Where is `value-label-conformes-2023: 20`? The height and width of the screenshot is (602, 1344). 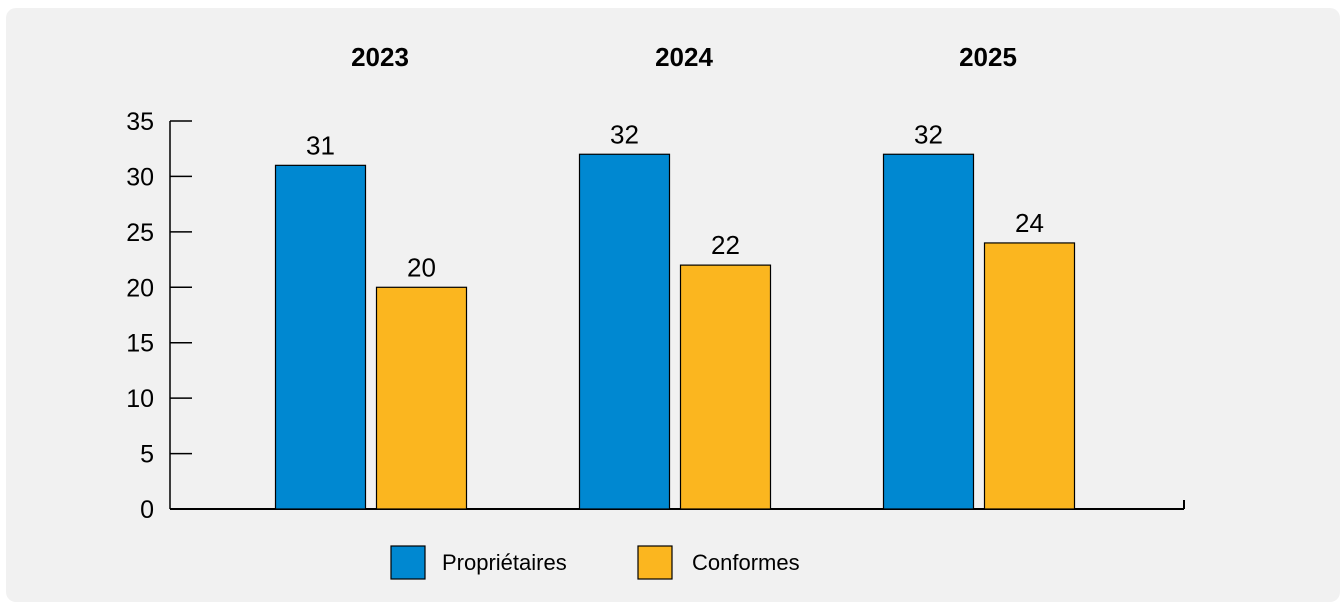
value-label-conformes-2023: 20 is located at coordinates (421, 267).